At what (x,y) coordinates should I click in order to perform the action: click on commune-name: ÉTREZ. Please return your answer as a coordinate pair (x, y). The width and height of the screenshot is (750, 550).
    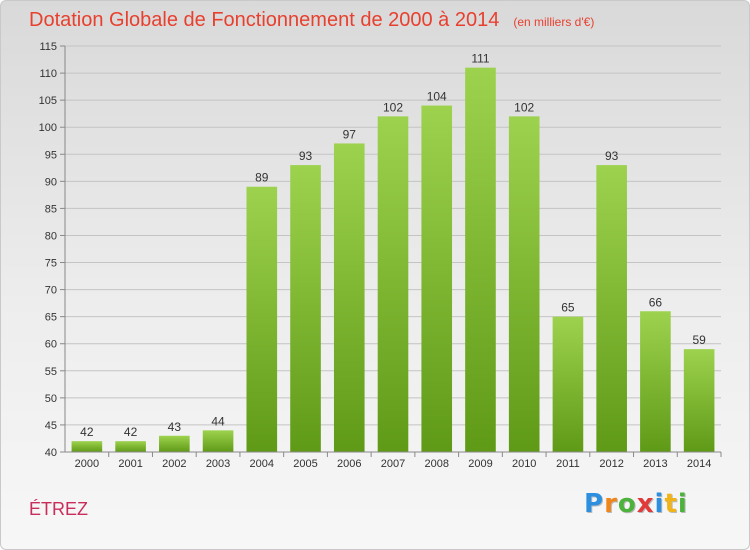
    Looking at the image, I should click on (59, 509).